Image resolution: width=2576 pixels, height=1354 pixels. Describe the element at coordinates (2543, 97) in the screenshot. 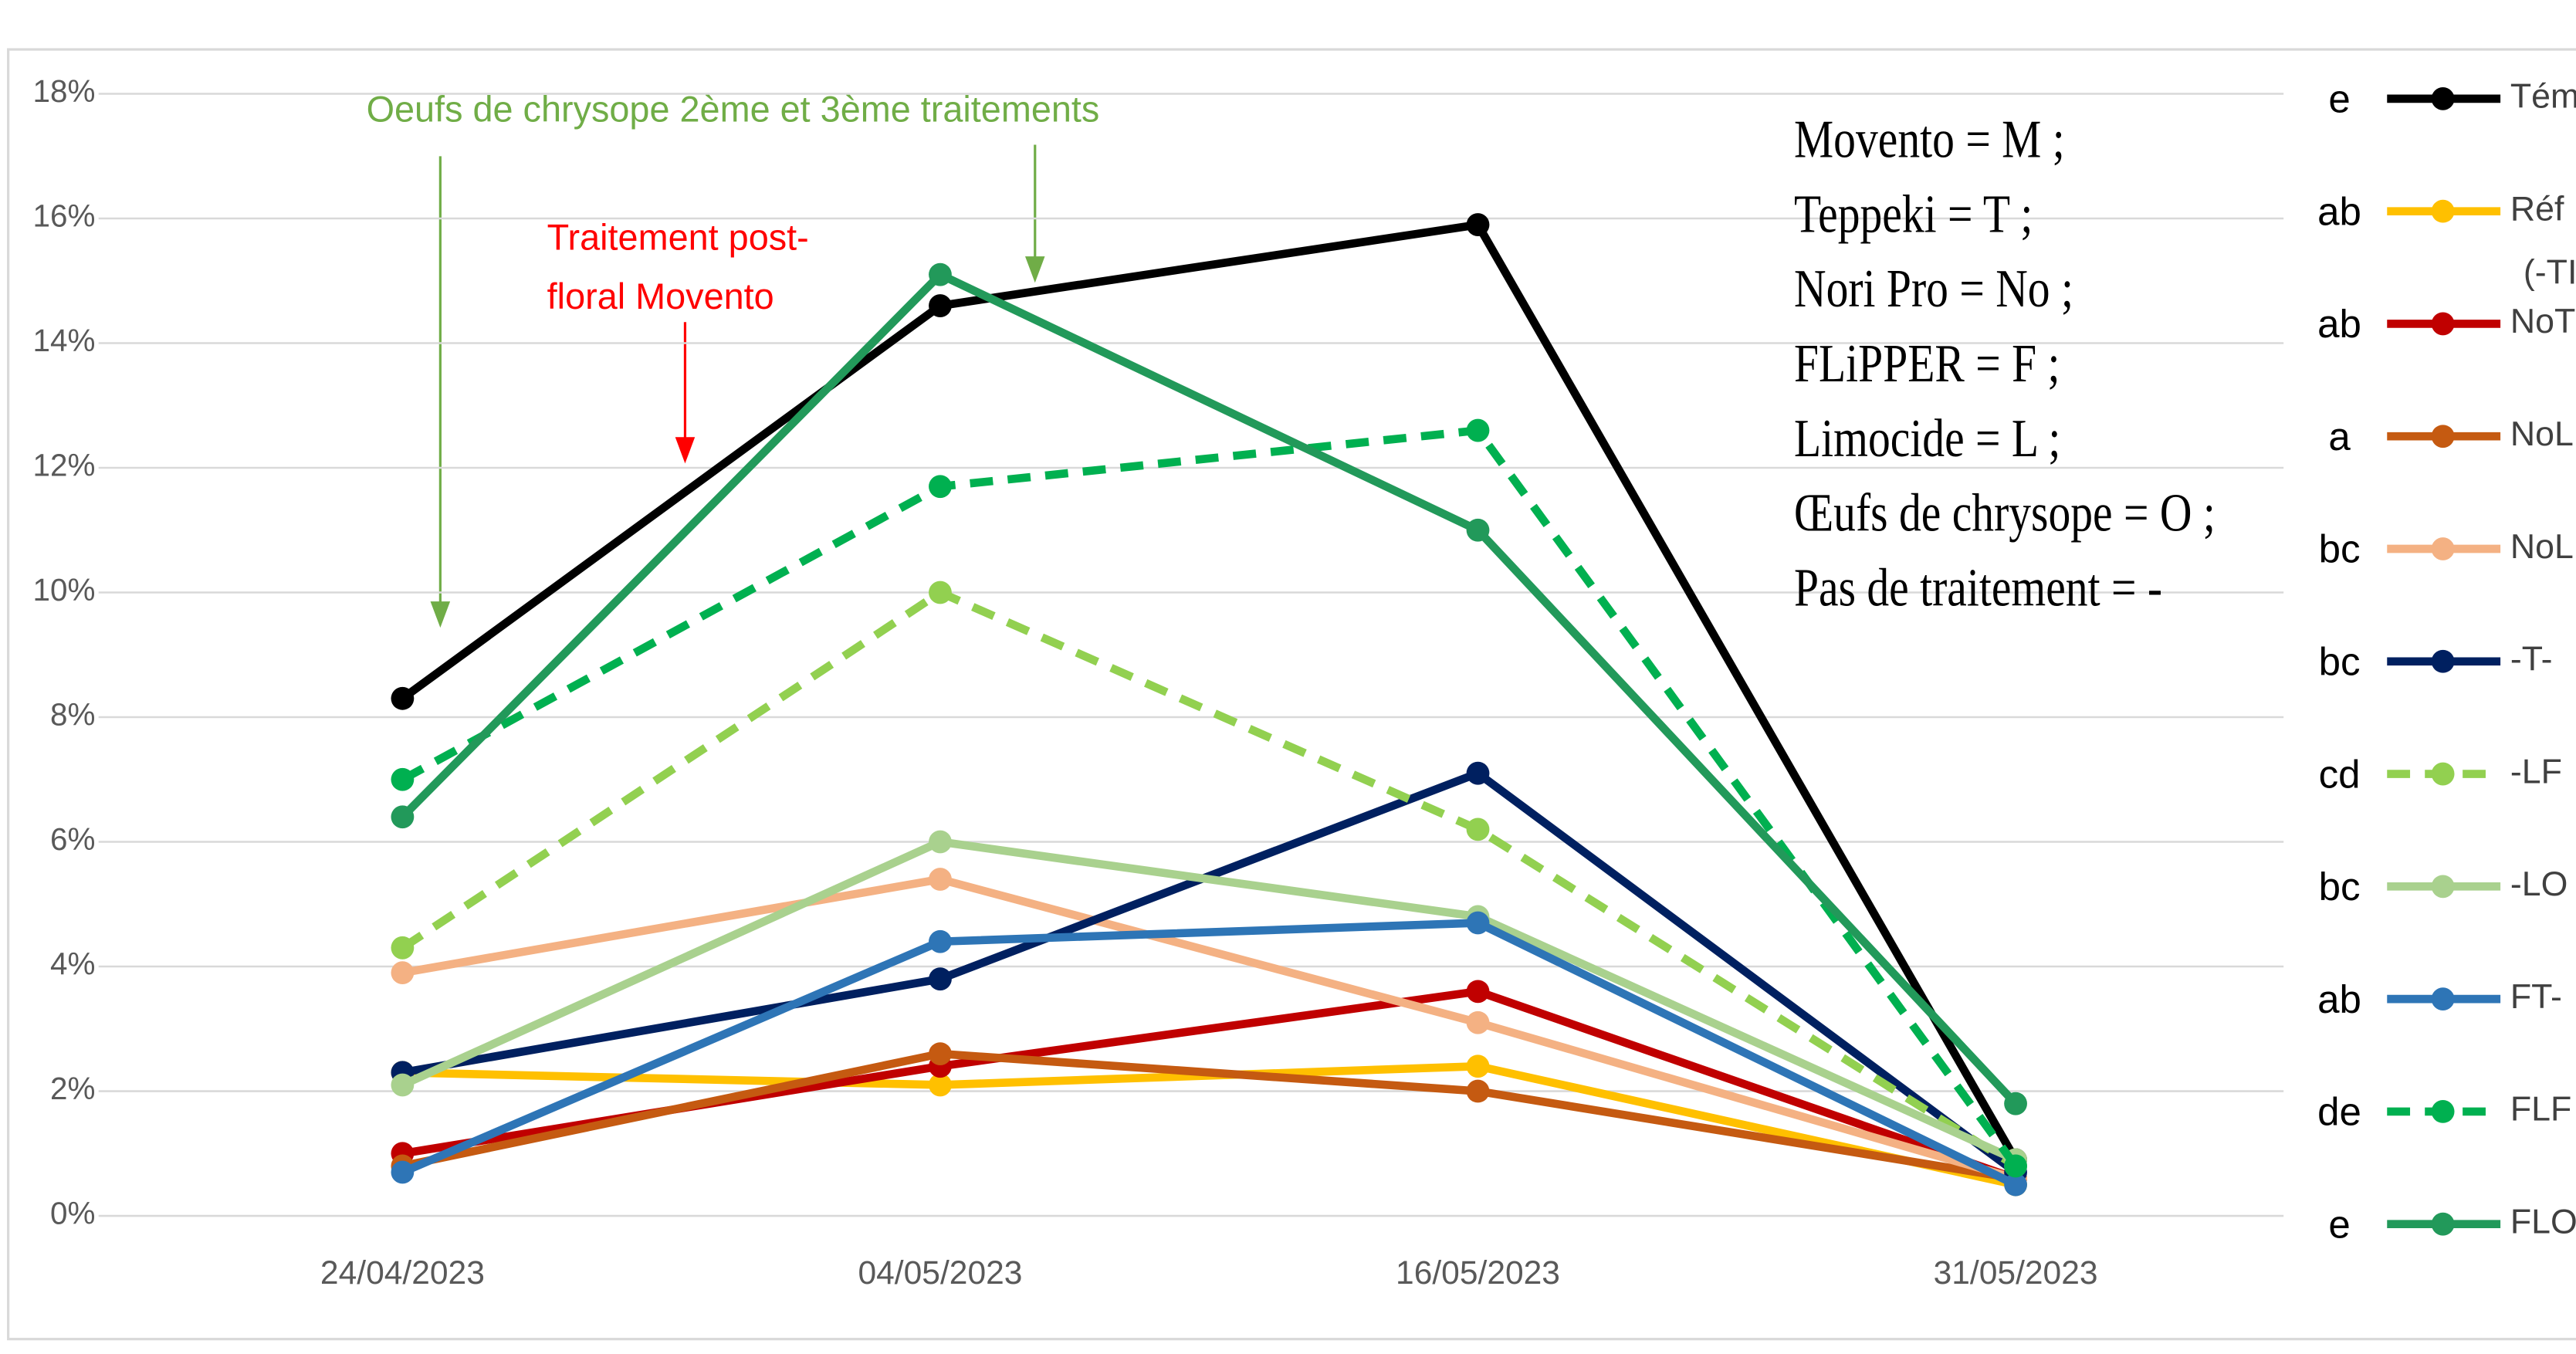

I see `legend-label: Tém` at that location.